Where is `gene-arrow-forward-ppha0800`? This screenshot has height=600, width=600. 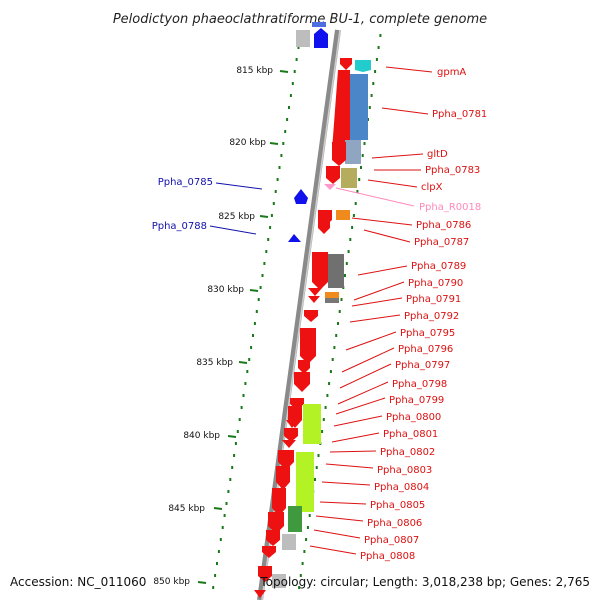 gene-arrow-forward-ppha0800 is located at coordinates (292, 424).